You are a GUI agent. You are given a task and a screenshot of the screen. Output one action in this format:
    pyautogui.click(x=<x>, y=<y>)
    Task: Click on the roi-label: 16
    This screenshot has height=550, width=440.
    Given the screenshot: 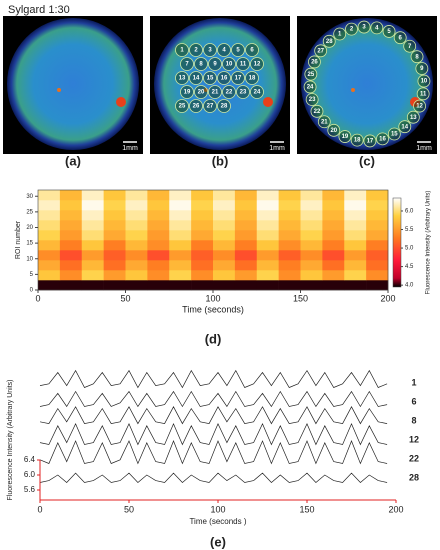 What is the action you would take?
    pyautogui.click(x=382, y=139)
    